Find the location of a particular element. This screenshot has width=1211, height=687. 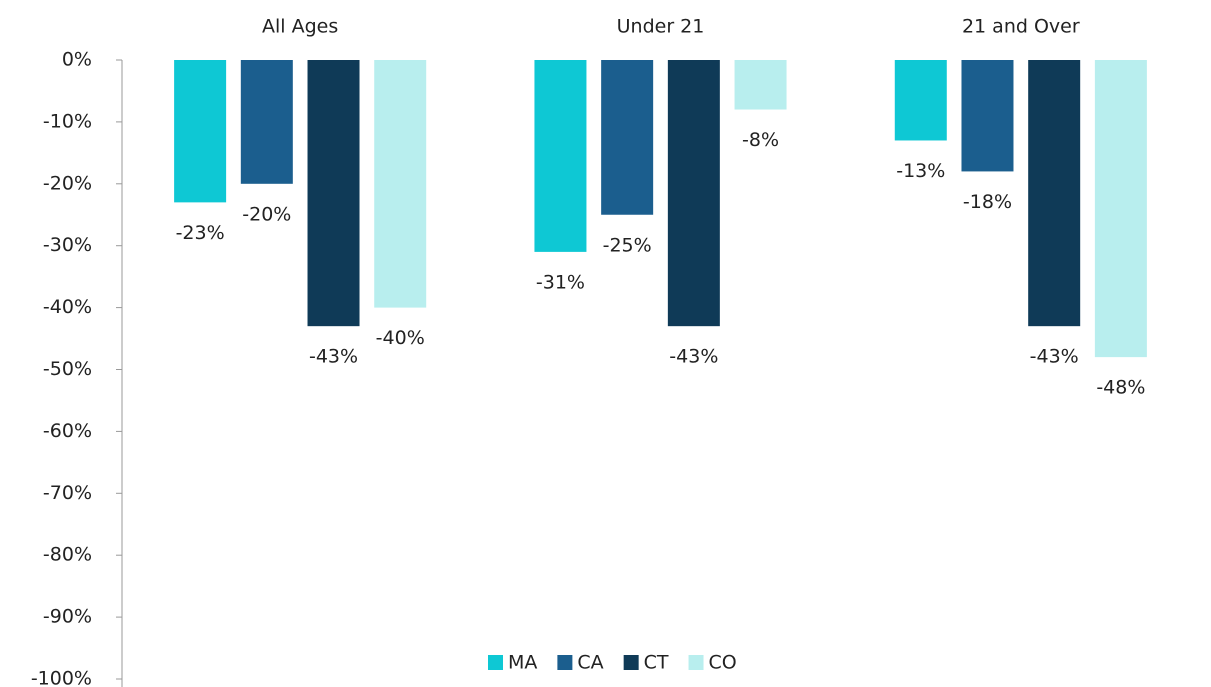

value-label: -13% is located at coordinates (920, 171).